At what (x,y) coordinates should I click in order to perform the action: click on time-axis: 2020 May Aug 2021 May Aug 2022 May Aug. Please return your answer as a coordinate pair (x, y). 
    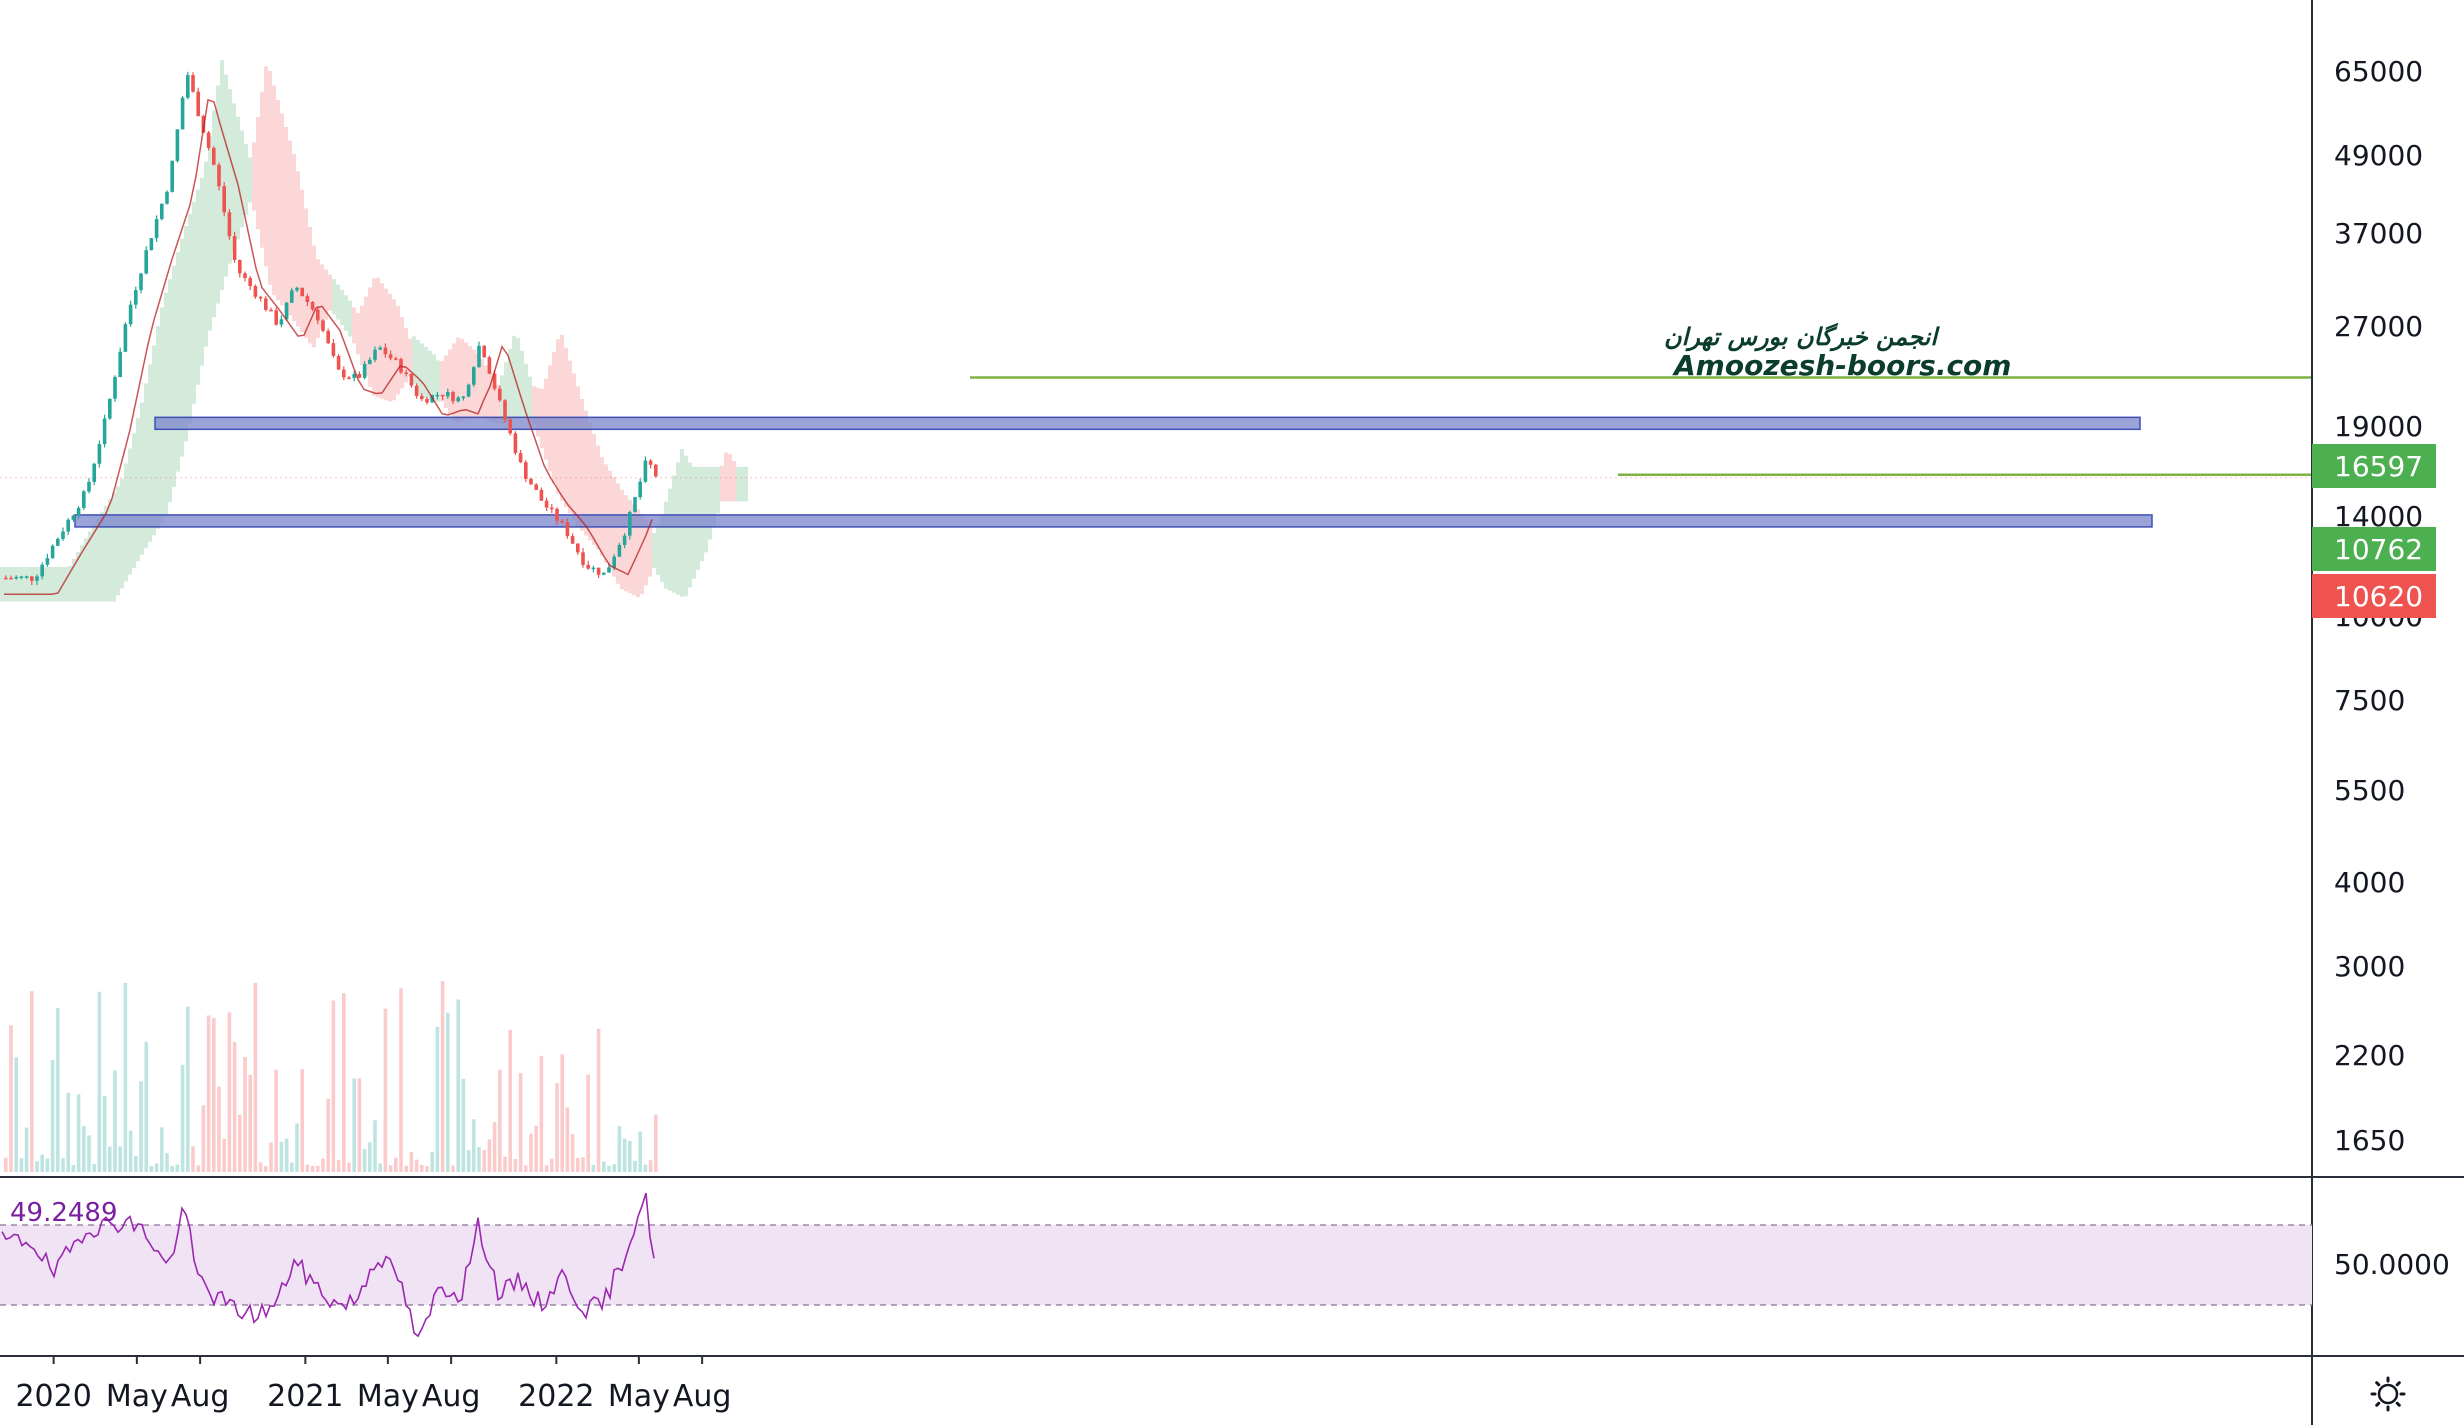
    Looking at the image, I should click on (373, 1385).